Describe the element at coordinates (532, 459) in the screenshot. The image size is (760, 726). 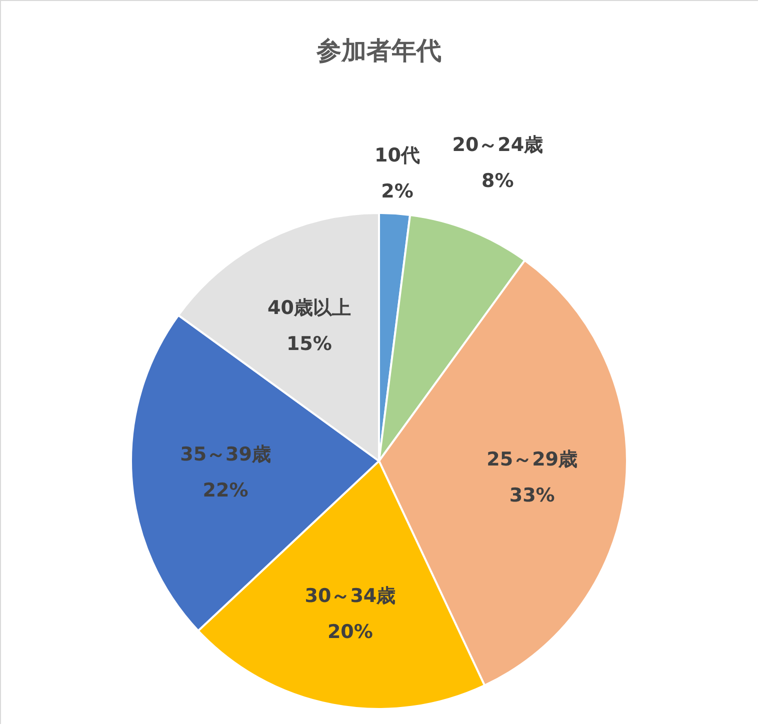
I see `slice-label: 25～29歳` at that location.